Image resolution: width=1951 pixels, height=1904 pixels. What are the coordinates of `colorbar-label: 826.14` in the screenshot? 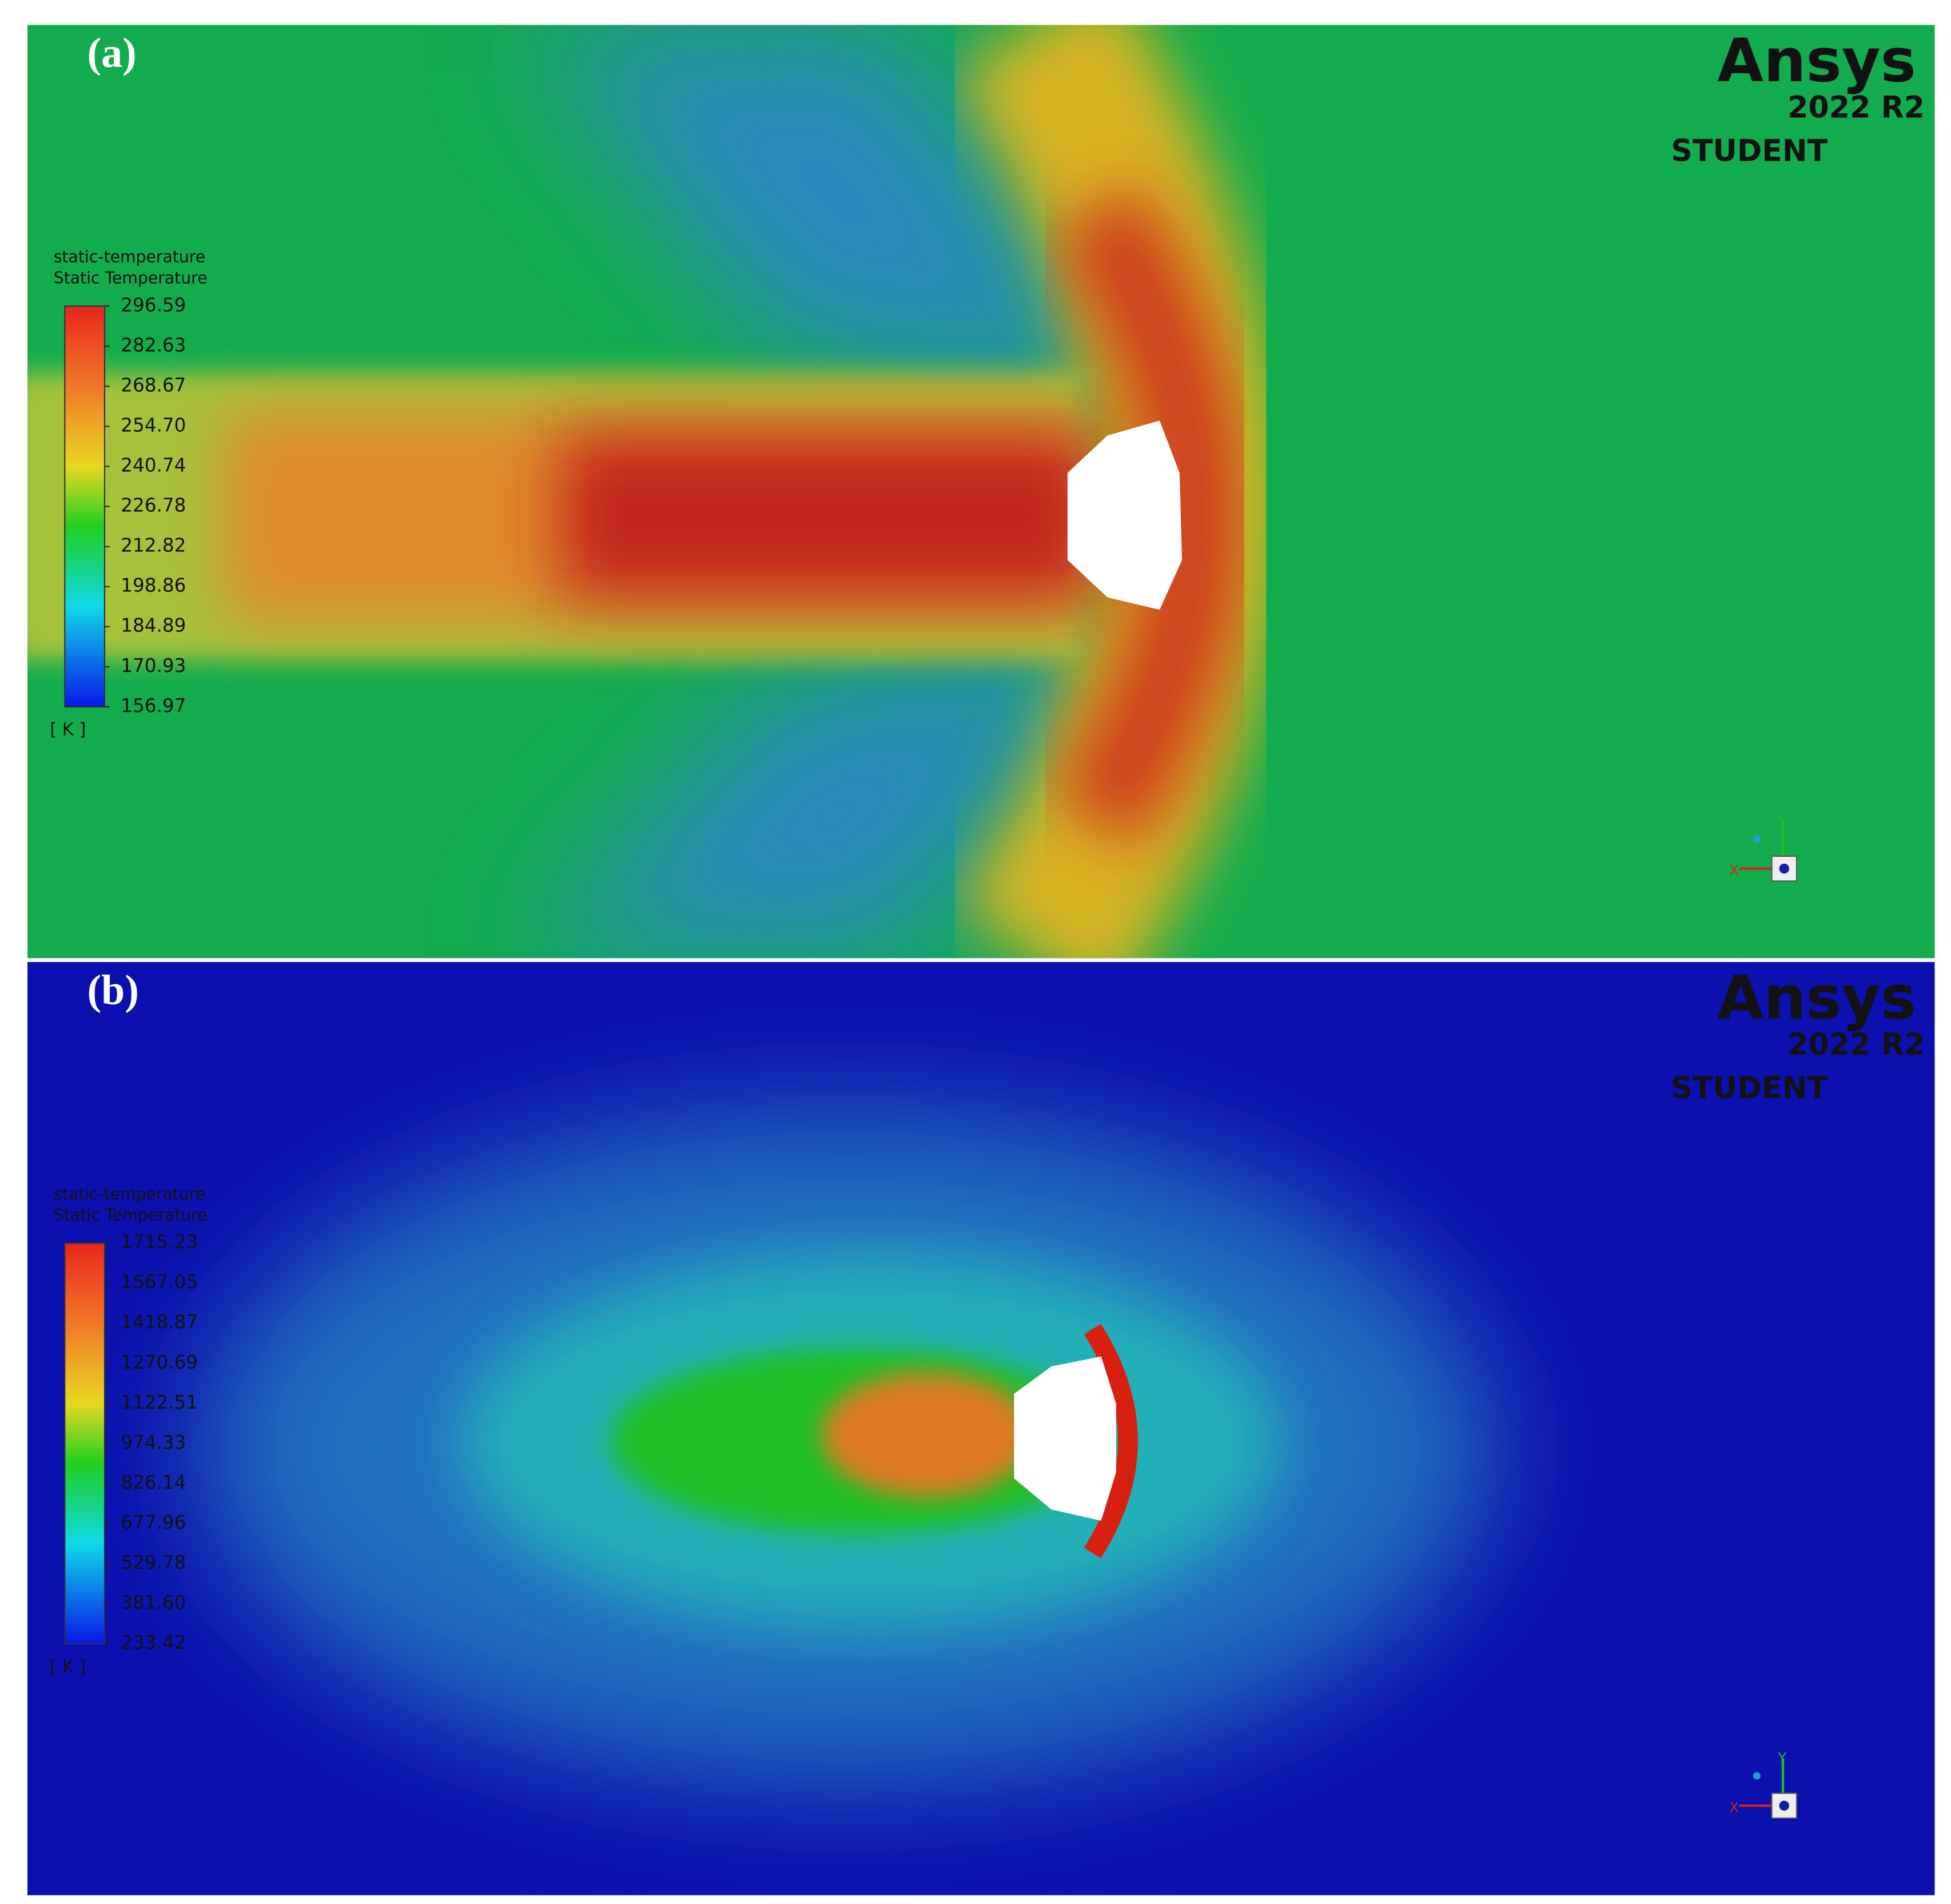 It's located at (153, 1483).